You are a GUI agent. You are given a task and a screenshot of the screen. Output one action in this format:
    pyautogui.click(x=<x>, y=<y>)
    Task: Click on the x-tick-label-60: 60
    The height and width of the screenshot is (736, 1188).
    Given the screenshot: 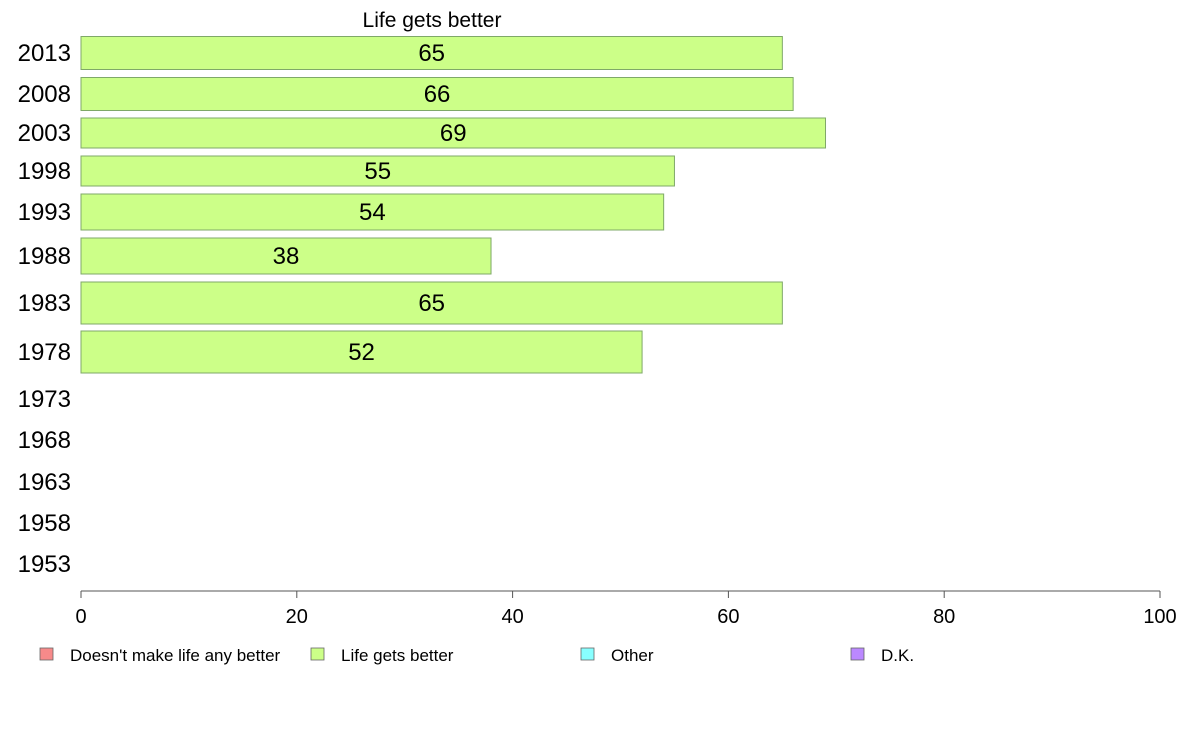 What is the action you would take?
    pyautogui.click(x=728, y=617)
    